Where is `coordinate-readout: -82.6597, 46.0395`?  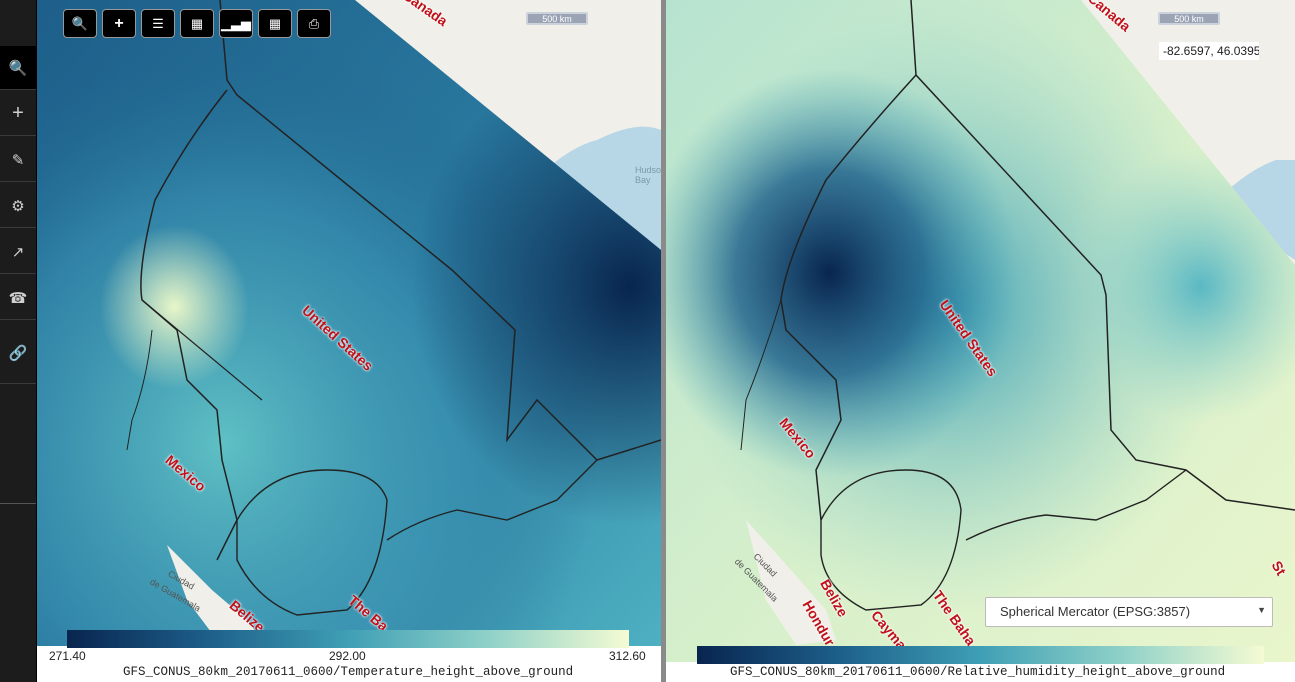 coordinate-readout: -82.6597, 46.0395 is located at coordinates (1209, 51).